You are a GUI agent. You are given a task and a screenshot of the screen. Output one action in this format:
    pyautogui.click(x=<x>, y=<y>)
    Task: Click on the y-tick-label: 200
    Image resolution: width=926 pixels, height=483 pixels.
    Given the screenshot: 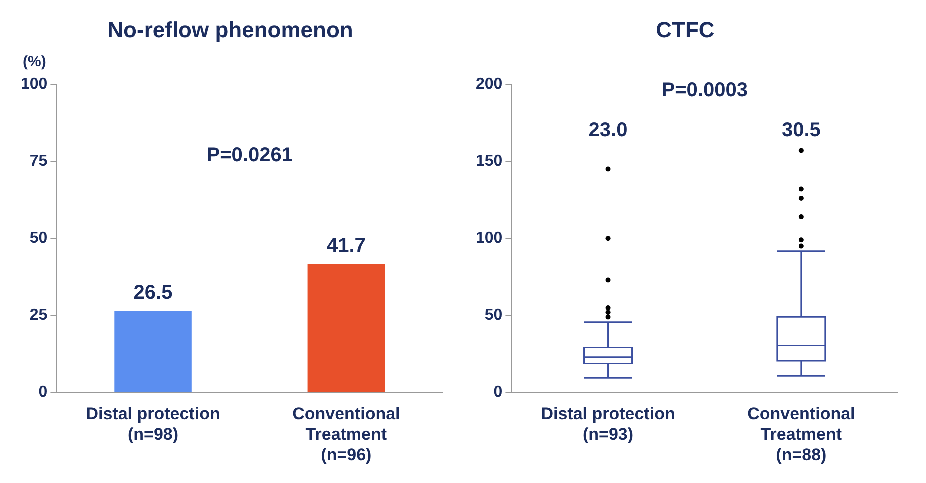 What is the action you would take?
    pyautogui.click(x=489, y=84)
    